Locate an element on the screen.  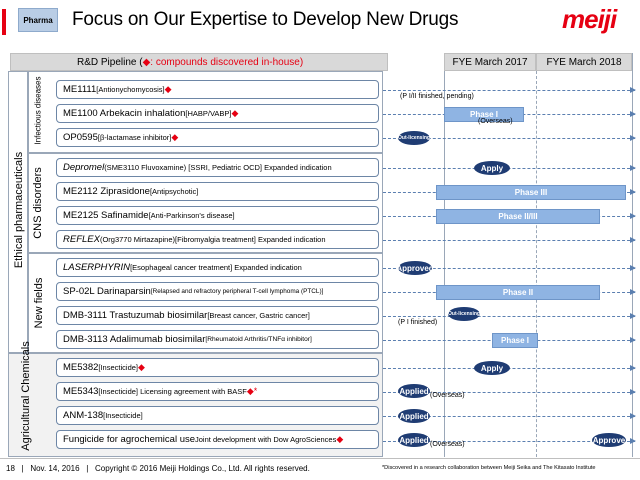
me2112-phase-bar: Phase III is located at coordinates (531, 192).